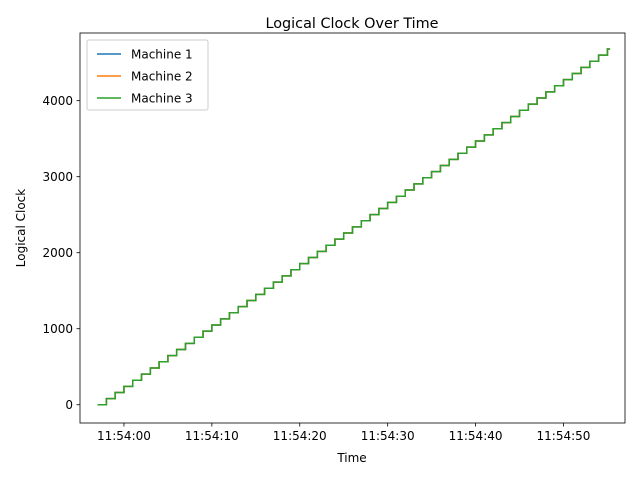 Image resolution: width=640 pixels, height=480 pixels. I want to click on legend: Machine 1 Machine 2 Machine 3, so click(147, 75).